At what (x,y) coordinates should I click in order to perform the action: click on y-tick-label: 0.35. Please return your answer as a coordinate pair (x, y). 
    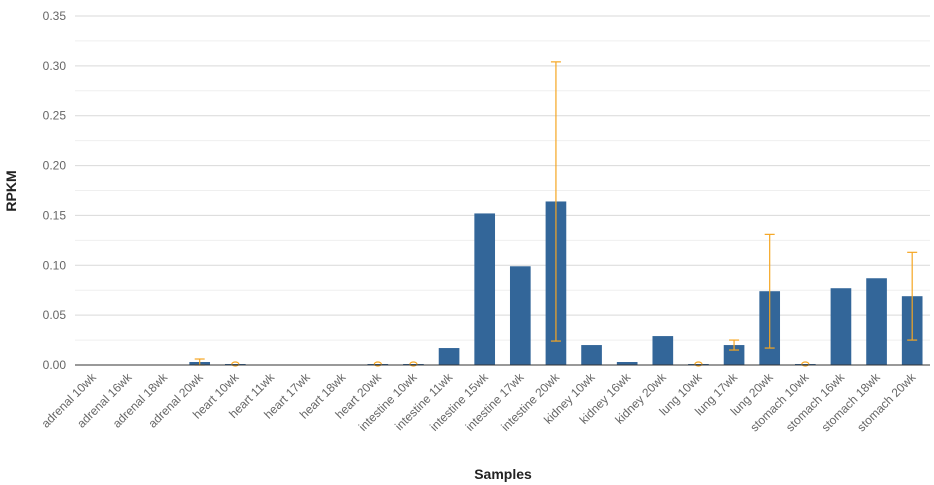
    Looking at the image, I should click on (55, 16).